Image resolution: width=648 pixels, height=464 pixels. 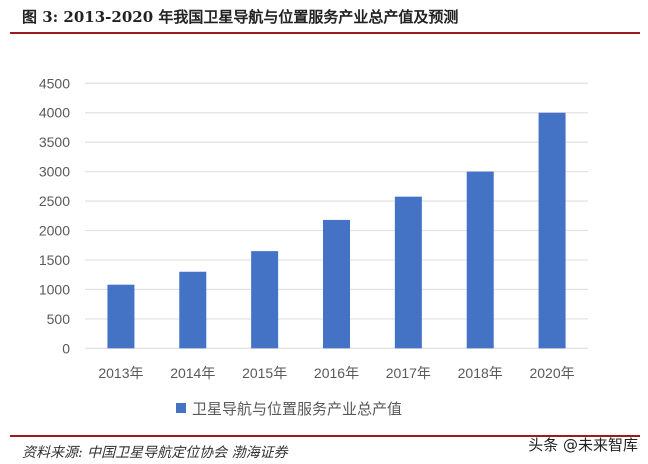 What do you see at coordinates (54, 231) in the screenshot?
I see `y-tick-label: 2000` at bounding box center [54, 231].